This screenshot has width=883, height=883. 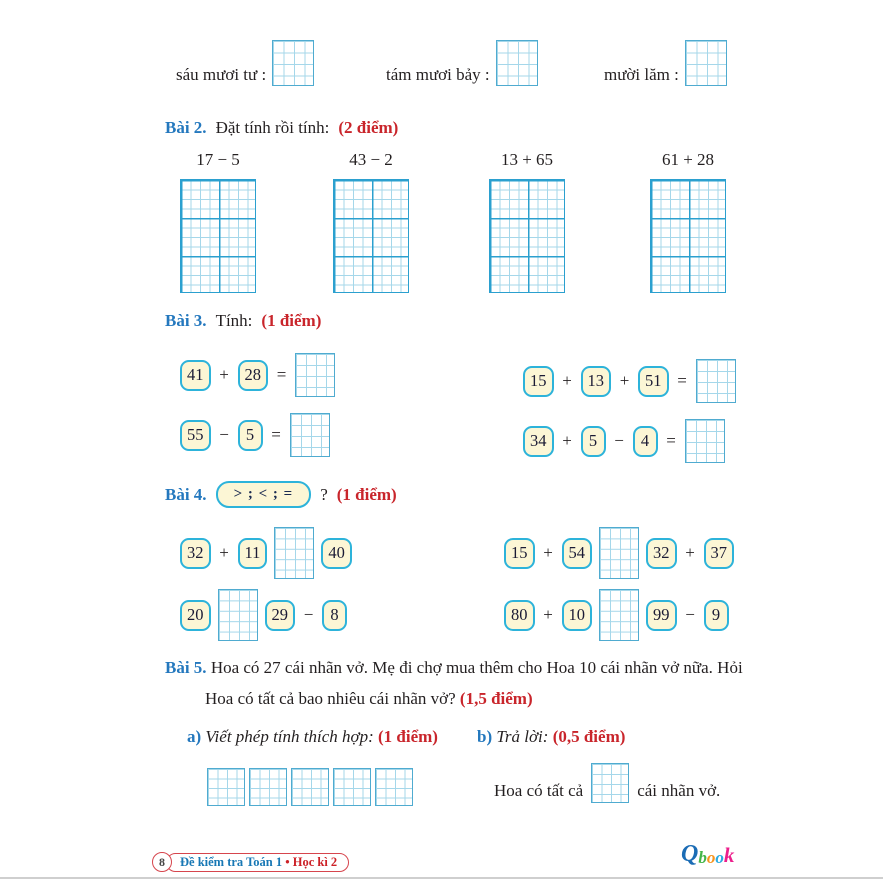 I want to click on number-box: 51, so click(x=653, y=381).